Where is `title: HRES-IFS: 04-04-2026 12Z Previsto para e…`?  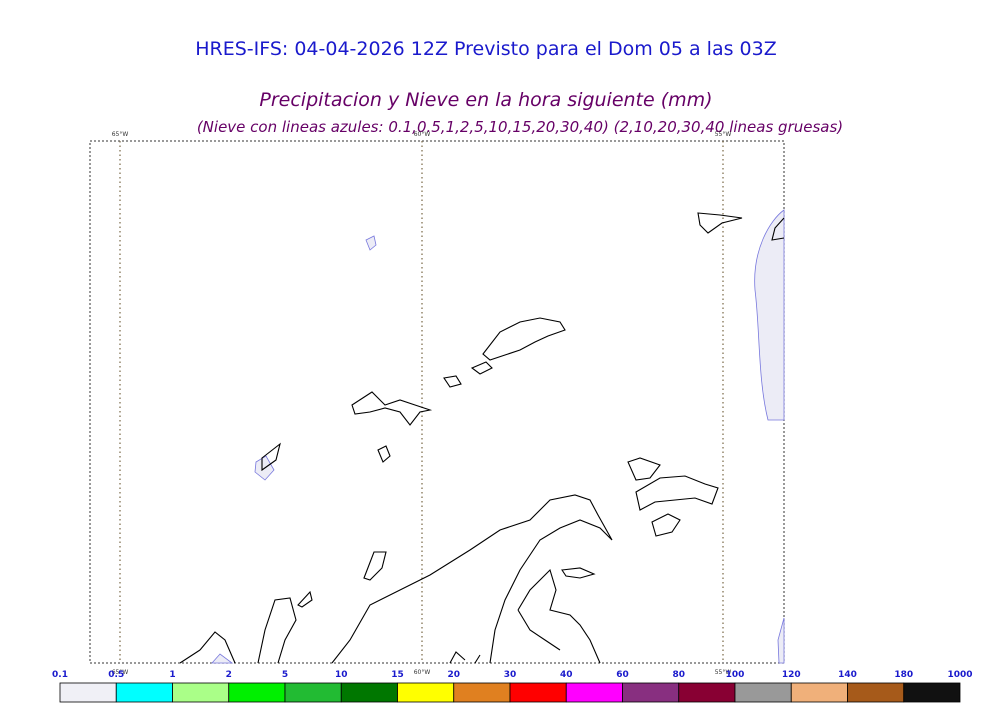
title: HRES-IFS: 04-04-2026 12Z Previsto para e… is located at coordinates (486, 49).